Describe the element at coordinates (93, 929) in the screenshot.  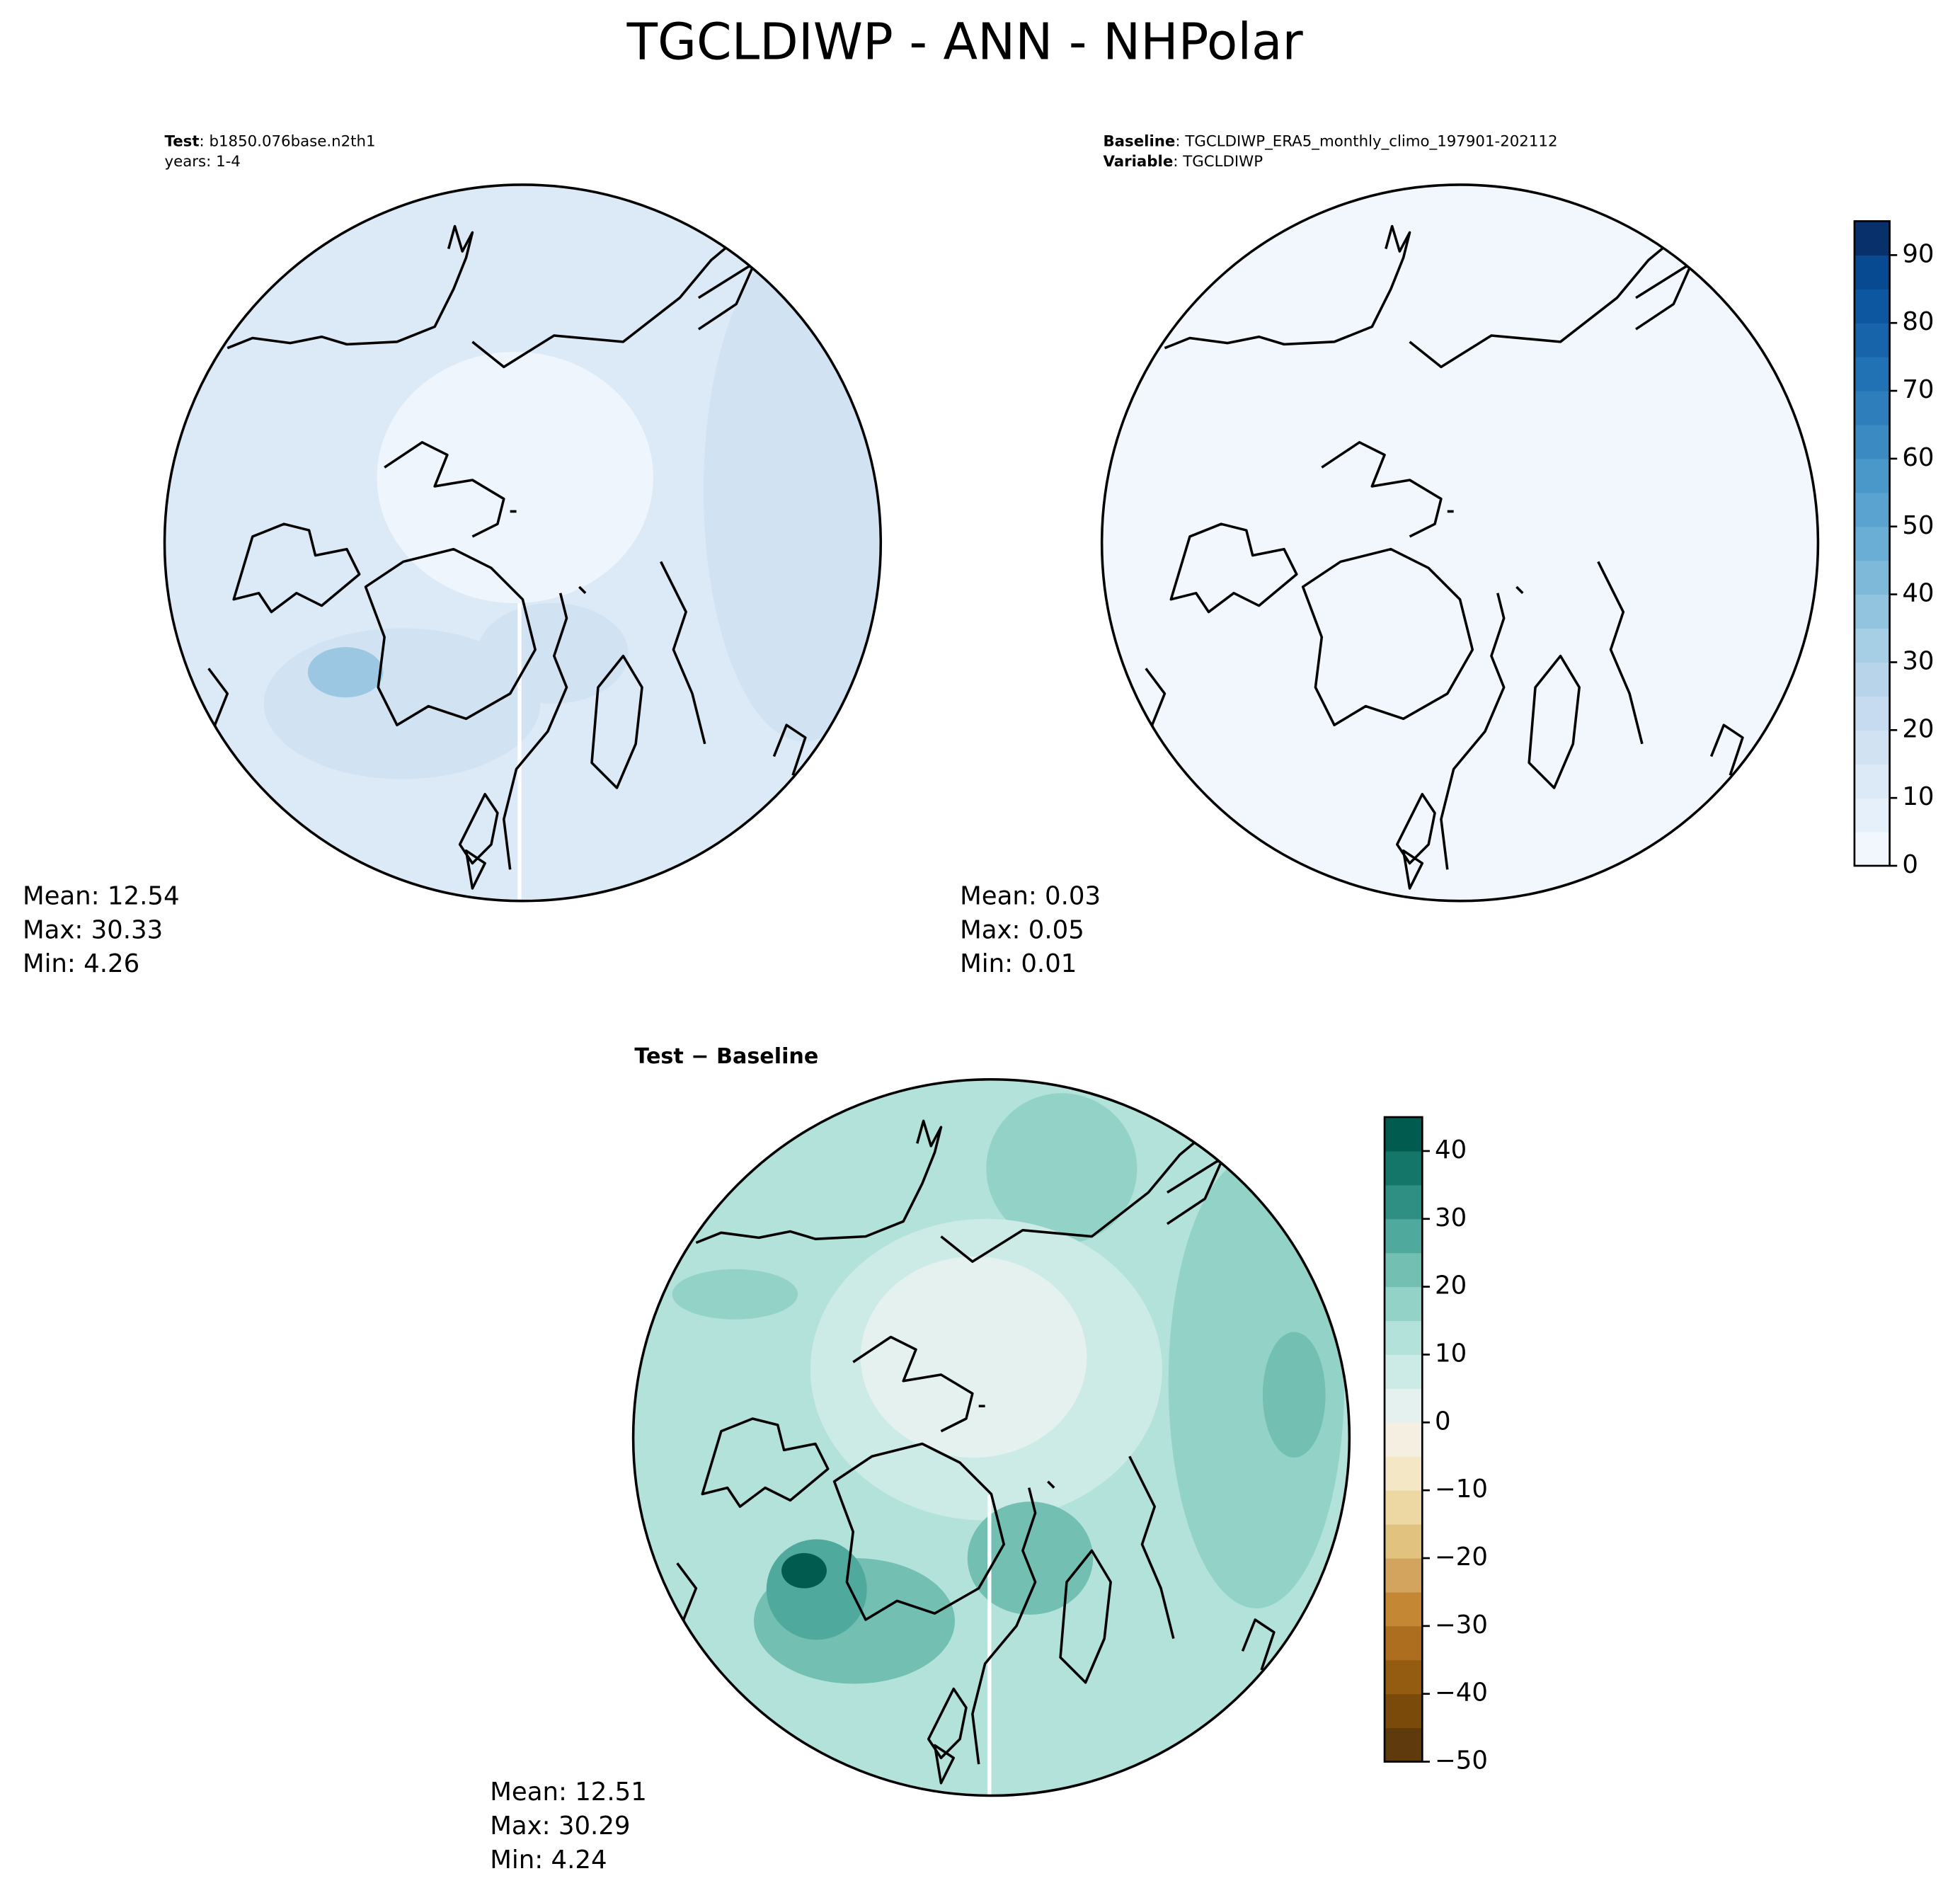
I see `stat: Max: 30.33` at that location.